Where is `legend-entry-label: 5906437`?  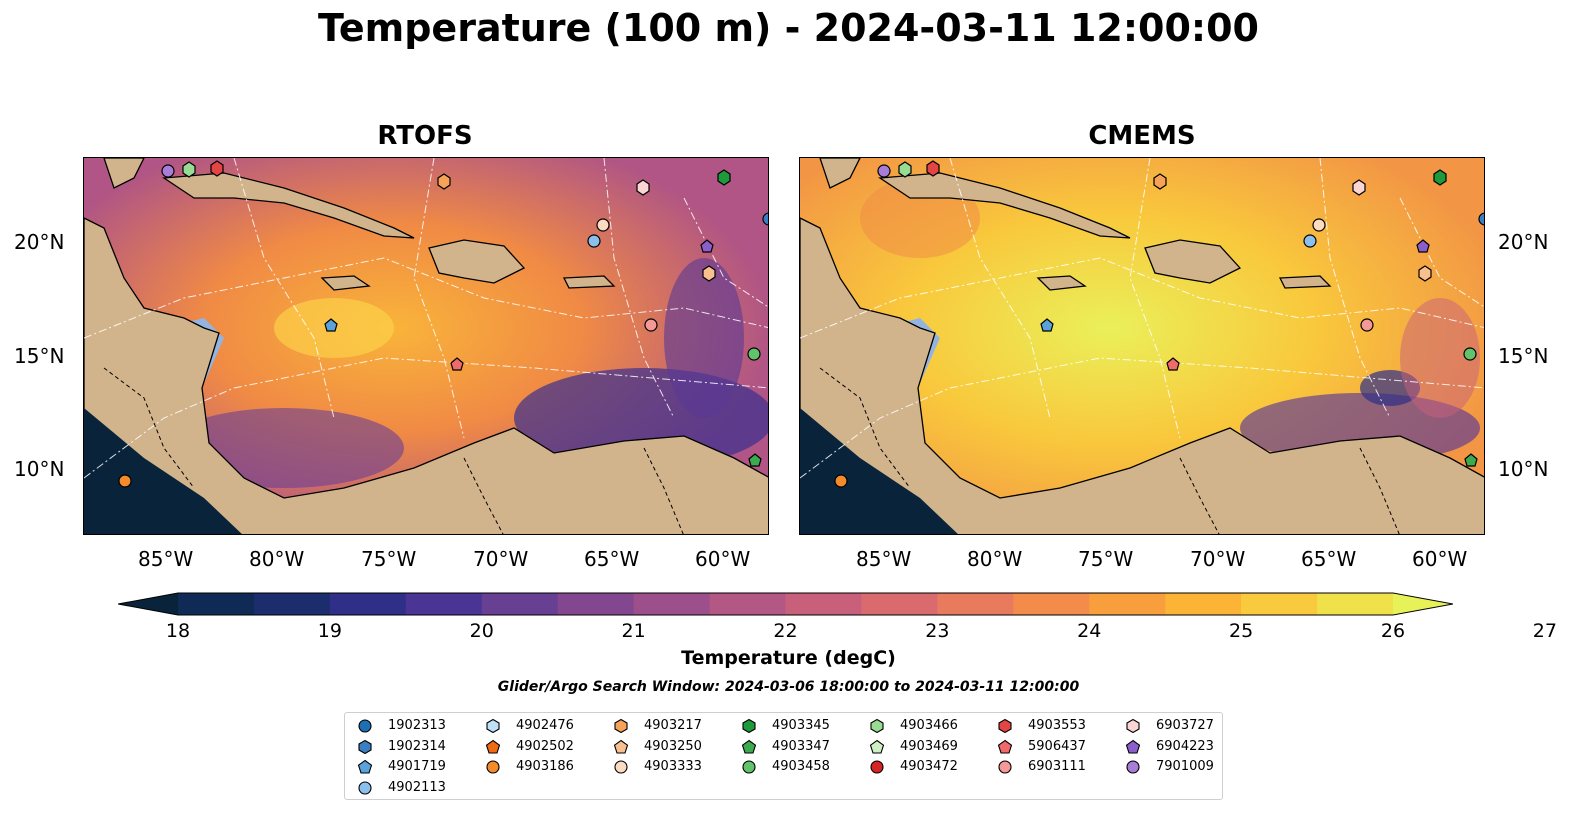 legend-entry-label: 5906437 is located at coordinates (1057, 746).